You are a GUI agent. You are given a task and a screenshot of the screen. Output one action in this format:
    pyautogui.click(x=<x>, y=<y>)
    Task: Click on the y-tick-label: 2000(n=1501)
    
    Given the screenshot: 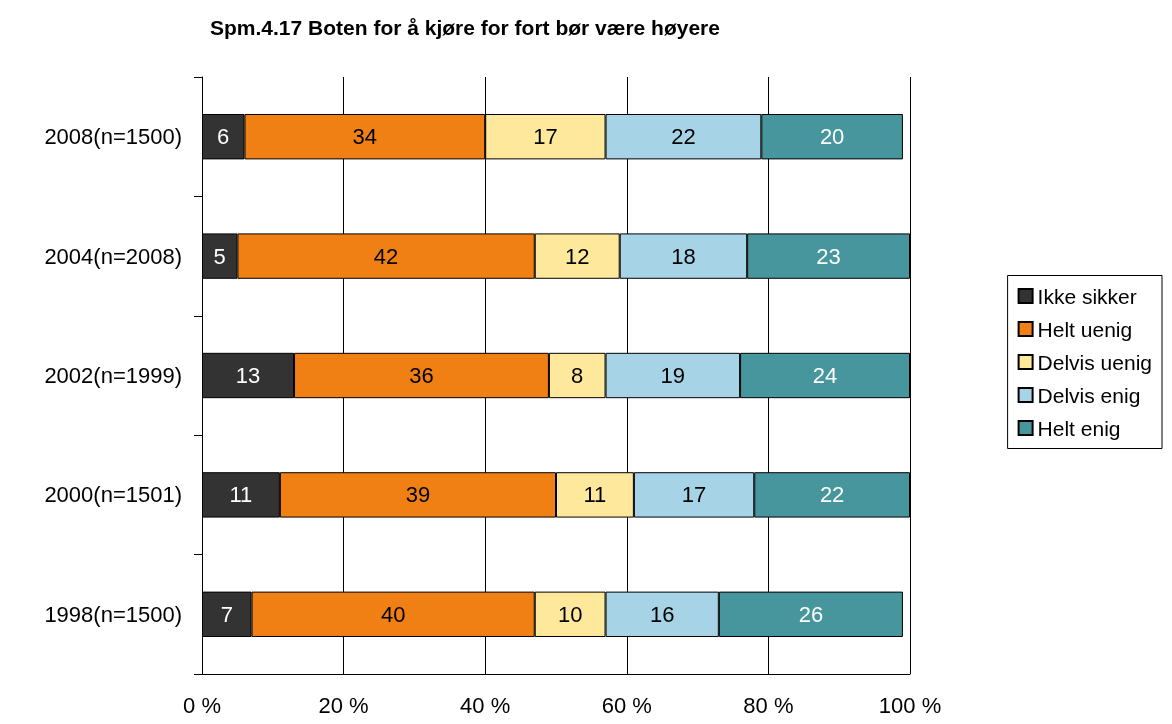 What is the action you would take?
    pyautogui.click(x=113, y=495)
    